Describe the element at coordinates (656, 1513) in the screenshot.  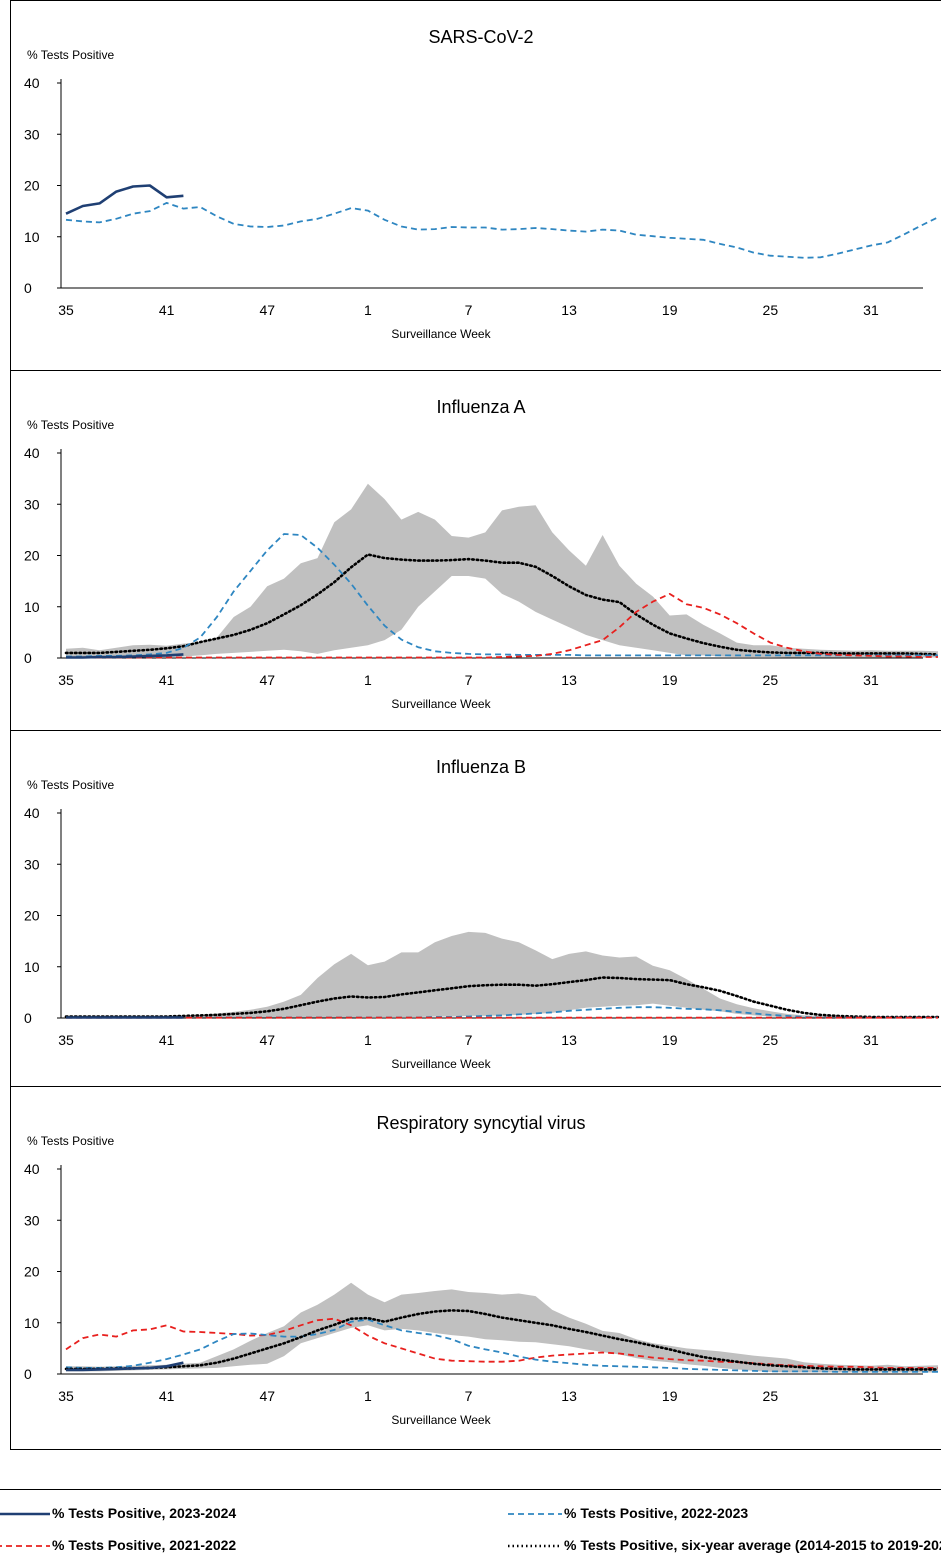
I see `legend-label: % Tests Positive, 2022-2023` at that location.